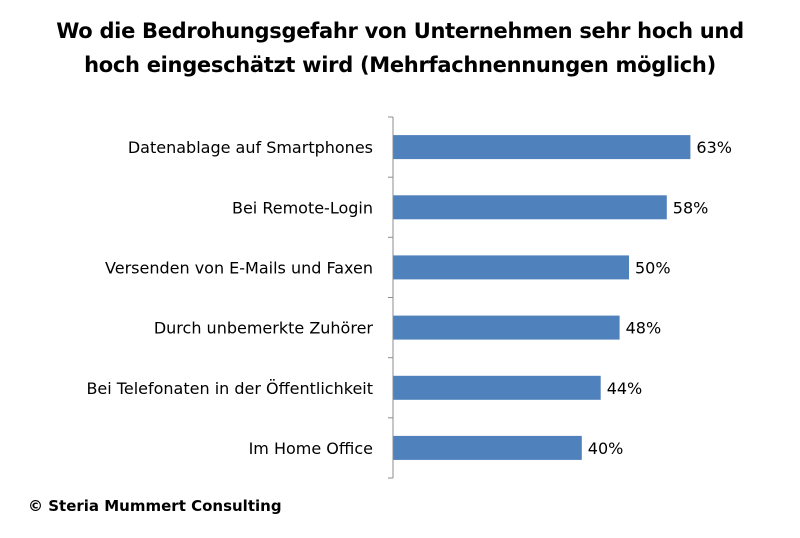  Describe the element at coordinates (264, 328) in the screenshot. I see `category-label: Durch unbemerkte Zuhörer` at that location.